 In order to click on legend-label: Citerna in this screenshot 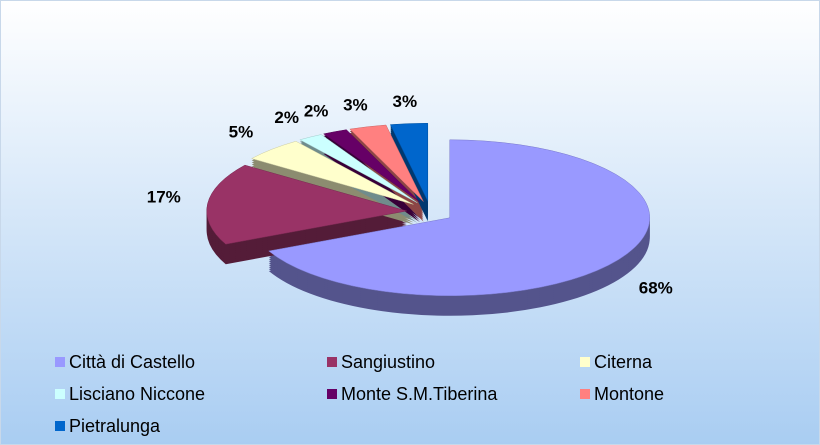, I will do `click(623, 362)`.